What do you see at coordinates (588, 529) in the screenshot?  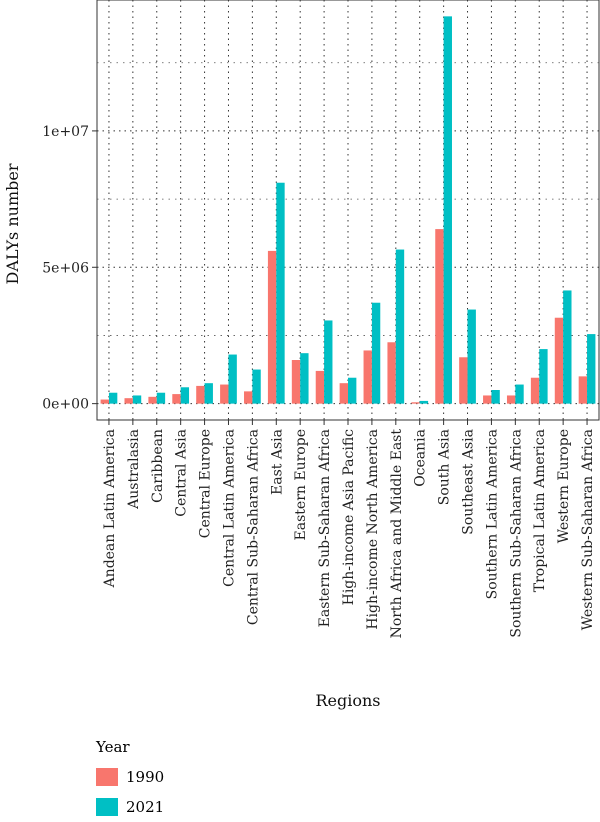 I see `x-tick-label: Western Sub-Saharan Africa` at bounding box center [588, 529].